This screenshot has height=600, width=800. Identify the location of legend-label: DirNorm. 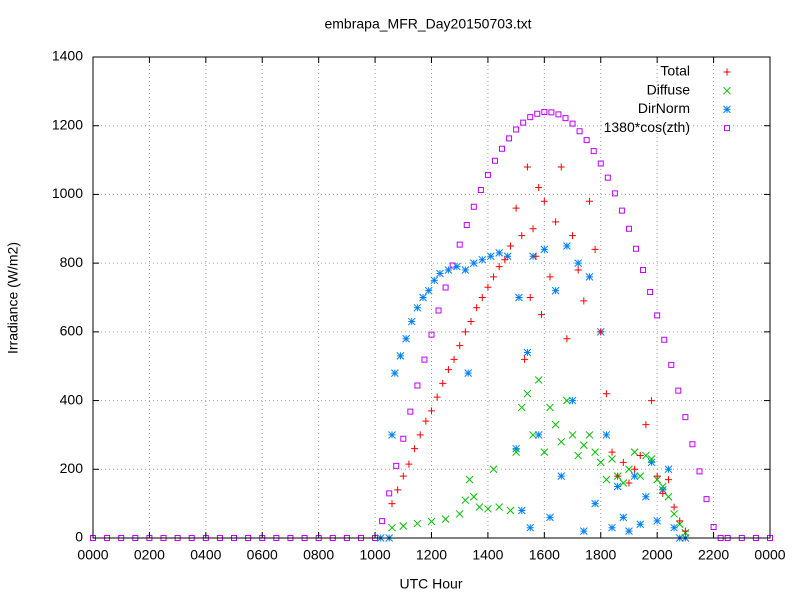
(664, 108).